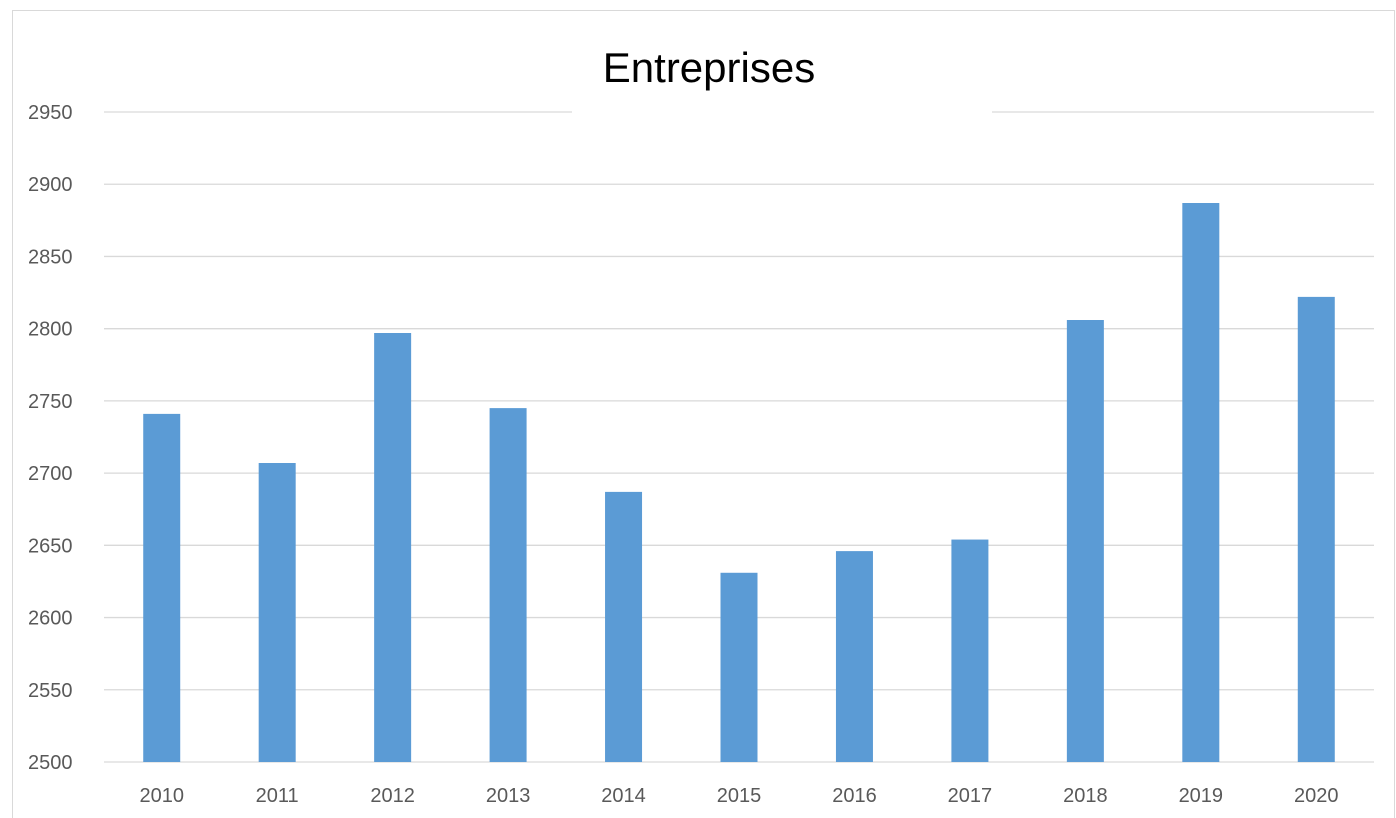 The width and height of the screenshot is (1396, 818). What do you see at coordinates (392, 796) in the screenshot?
I see `x-tick-label: 2012` at bounding box center [392, 796].